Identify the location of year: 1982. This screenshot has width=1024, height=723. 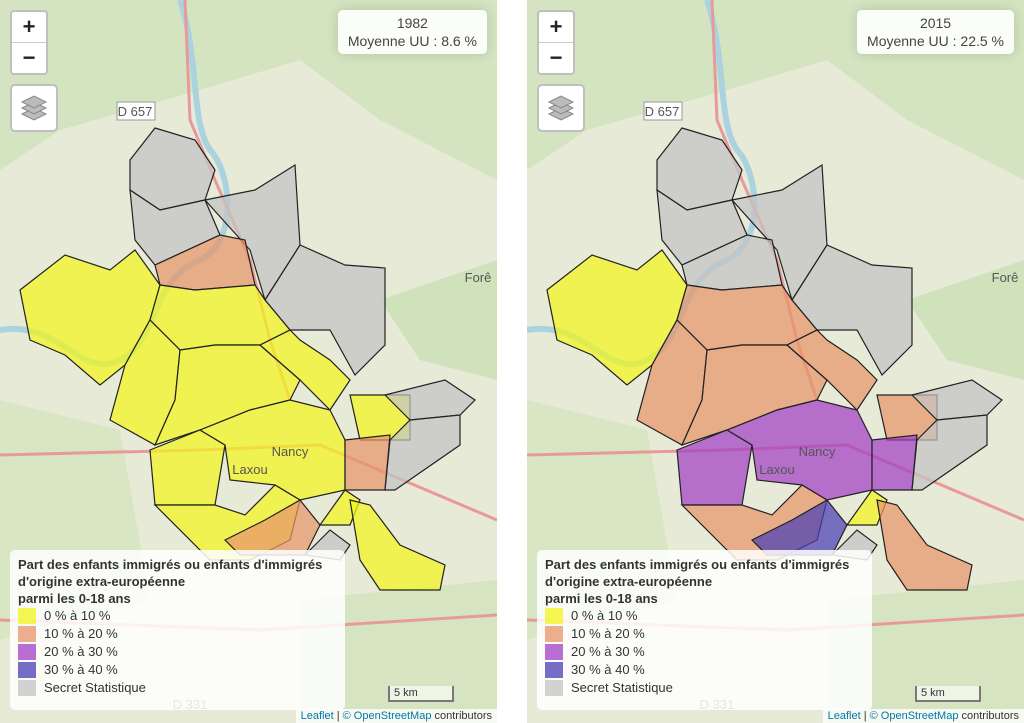
(412, 23).